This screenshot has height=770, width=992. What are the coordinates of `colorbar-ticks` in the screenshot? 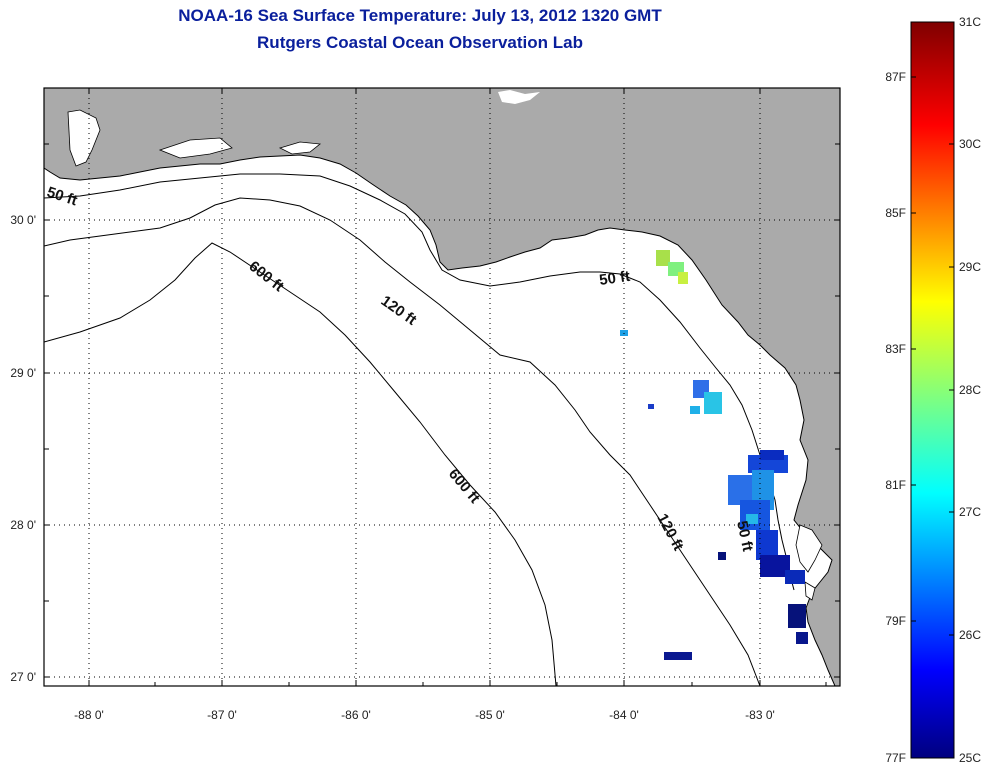 It's located at (932, 356).